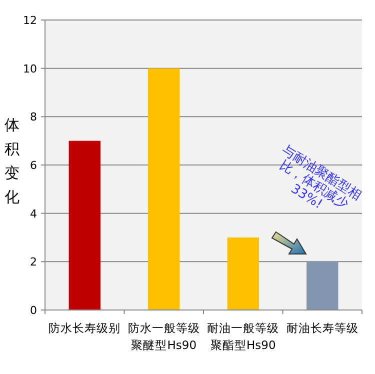 This screenshot has height=374, width=375. I want to click on y-tick-label: 4, so click(33, 213).